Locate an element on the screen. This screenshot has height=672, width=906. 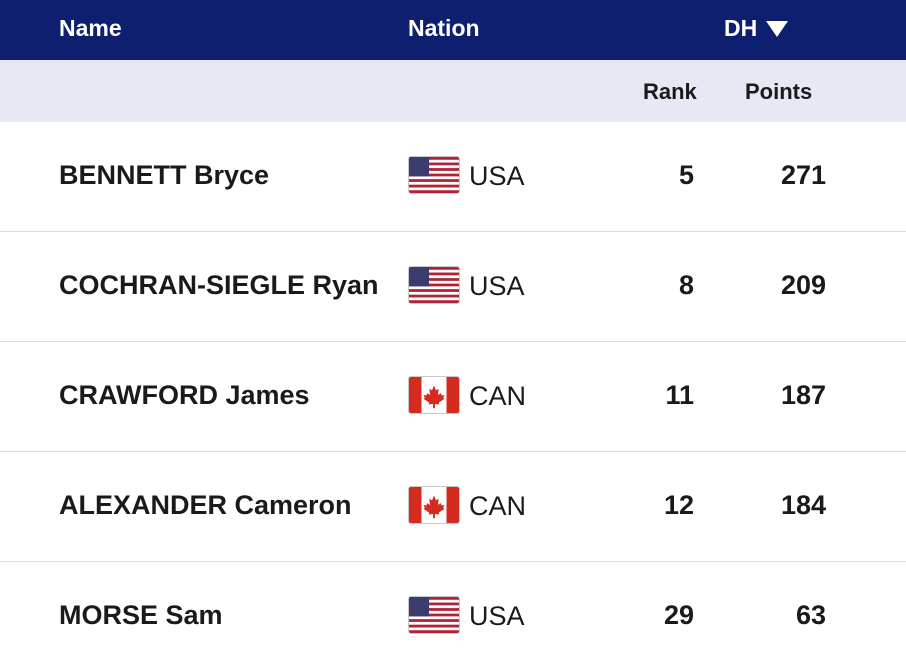
table-header: Name Nation DH is located at coordinates (453, 30).